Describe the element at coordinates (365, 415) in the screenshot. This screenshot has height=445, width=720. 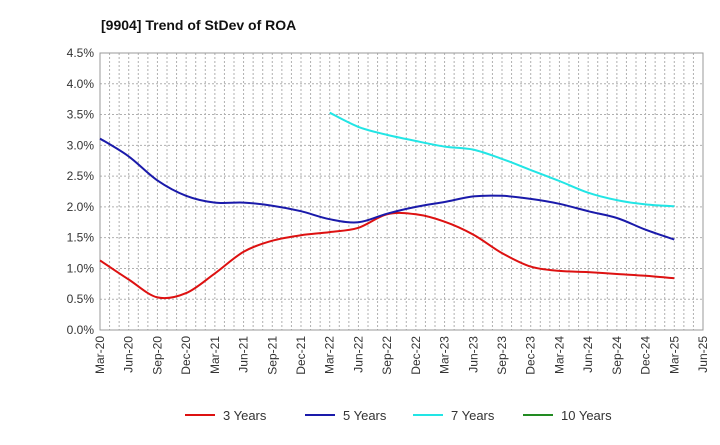
I see `legend-label-2: 5 Years` at that location.